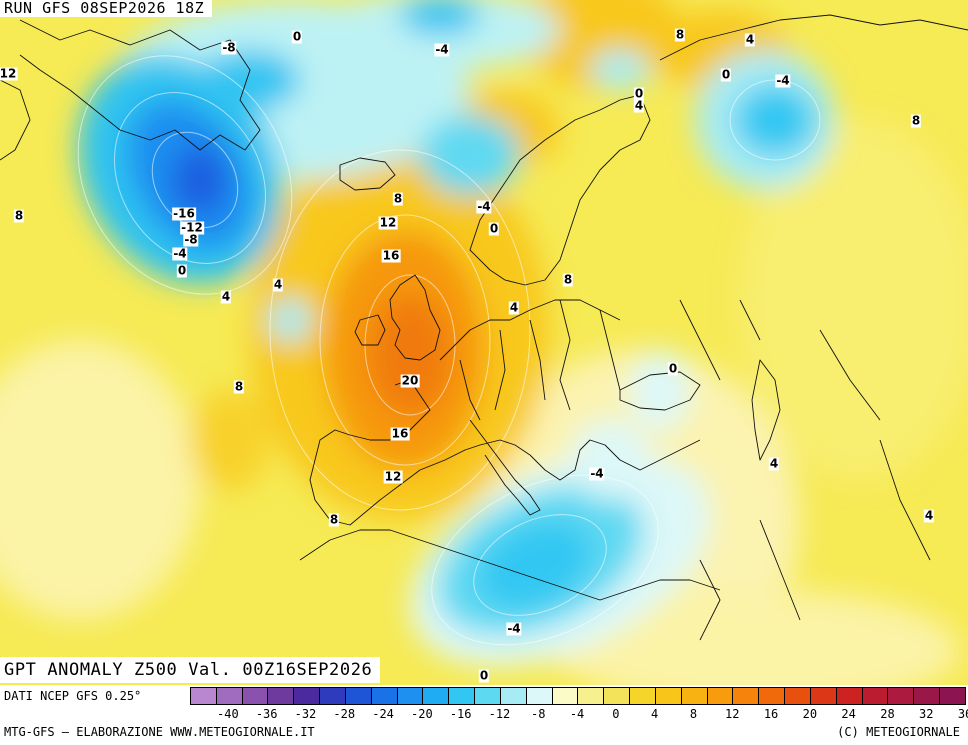 The image size is (968, 745). I want to click on color-scale-tick: -40, so click(228, 714).